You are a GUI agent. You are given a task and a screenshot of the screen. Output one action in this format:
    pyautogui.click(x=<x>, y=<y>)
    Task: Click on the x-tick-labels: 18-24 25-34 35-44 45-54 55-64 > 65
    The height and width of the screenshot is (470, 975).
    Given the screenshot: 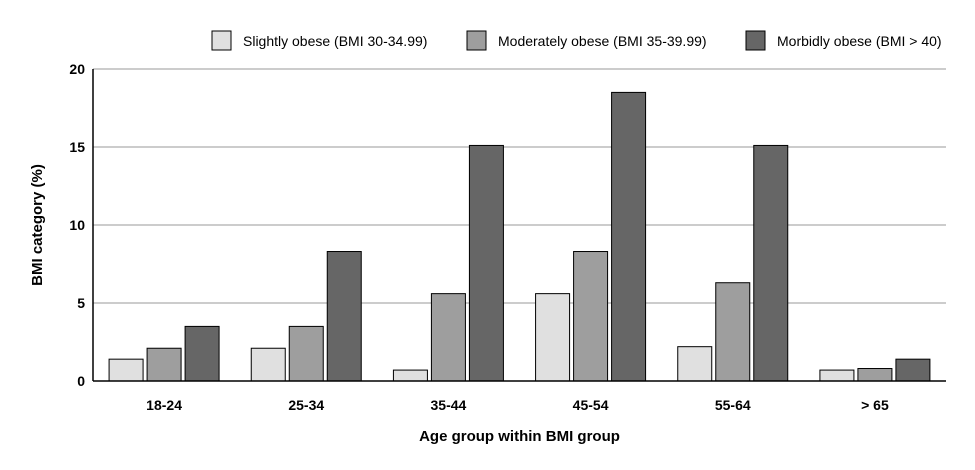 What is the action you would take?
    pyautogui.click(x=517, y=405)
    